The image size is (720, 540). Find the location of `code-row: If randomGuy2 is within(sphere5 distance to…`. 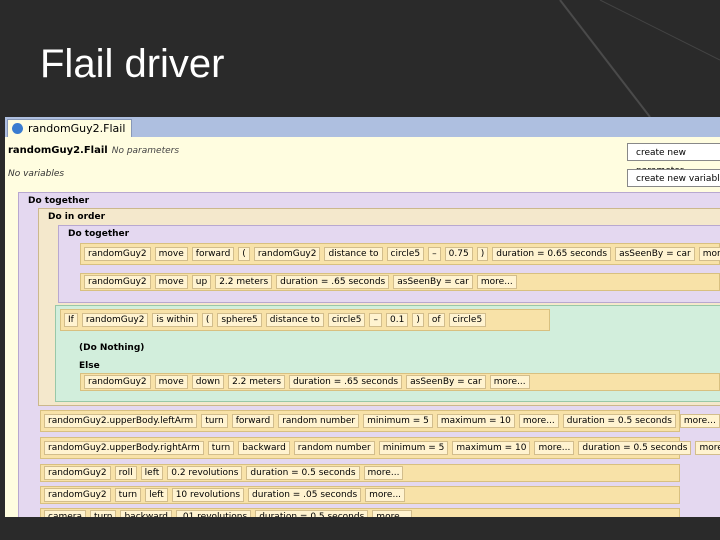

code-row: If randomGuy2 is within(sphere5 distance to… is located at coordinates (305, 320).